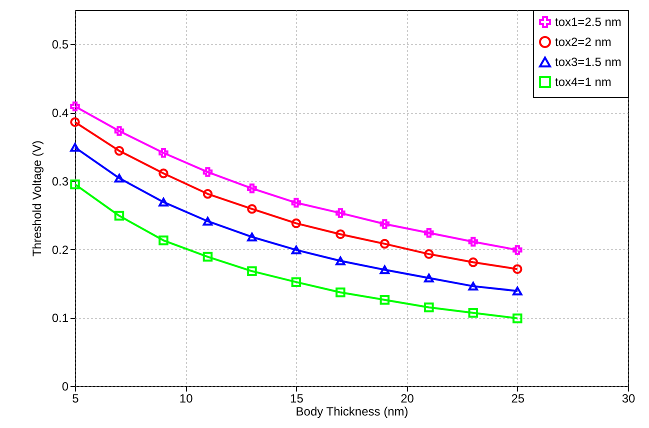 This screenshot has width=649, height=428. I want to click on x-tick-label: 10, so click(186, 399).